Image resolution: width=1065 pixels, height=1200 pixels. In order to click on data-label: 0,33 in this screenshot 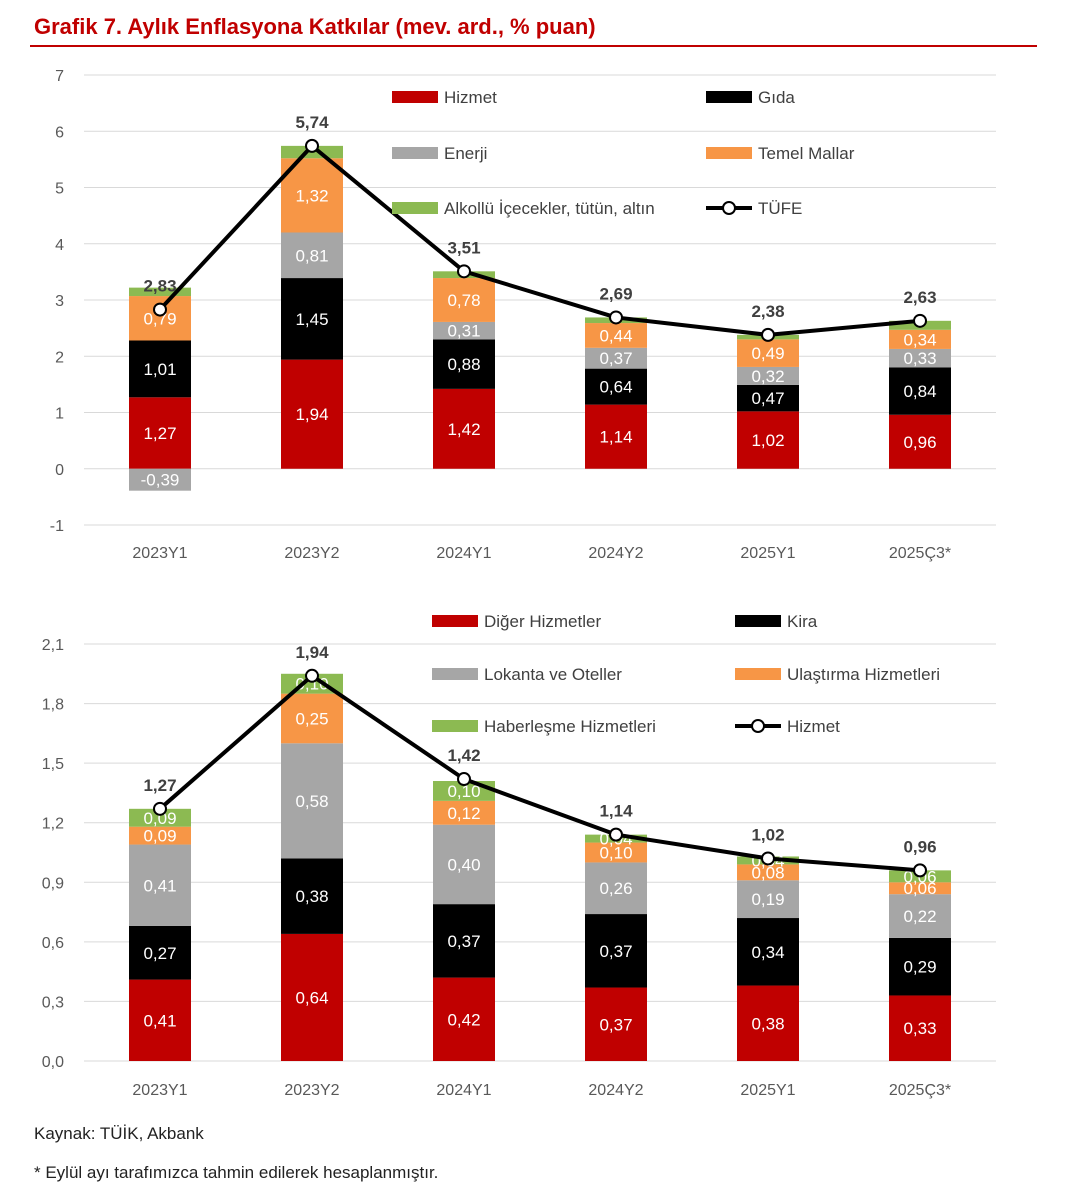, I will do `click(919, 358)`.